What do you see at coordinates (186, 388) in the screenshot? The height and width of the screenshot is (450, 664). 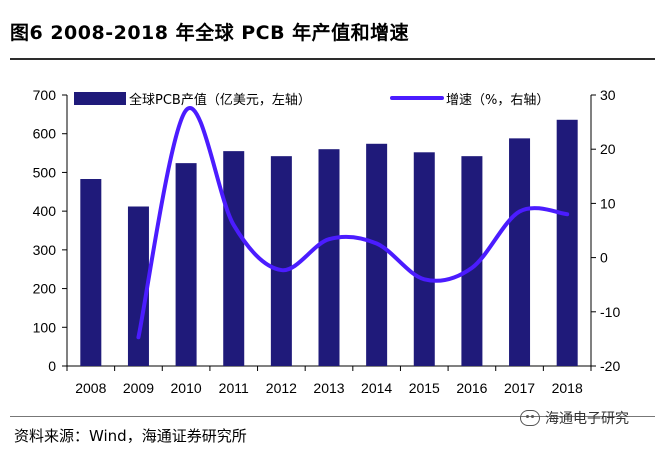 I see `x-tick-label: 2010` at bounding box center [186, 388].